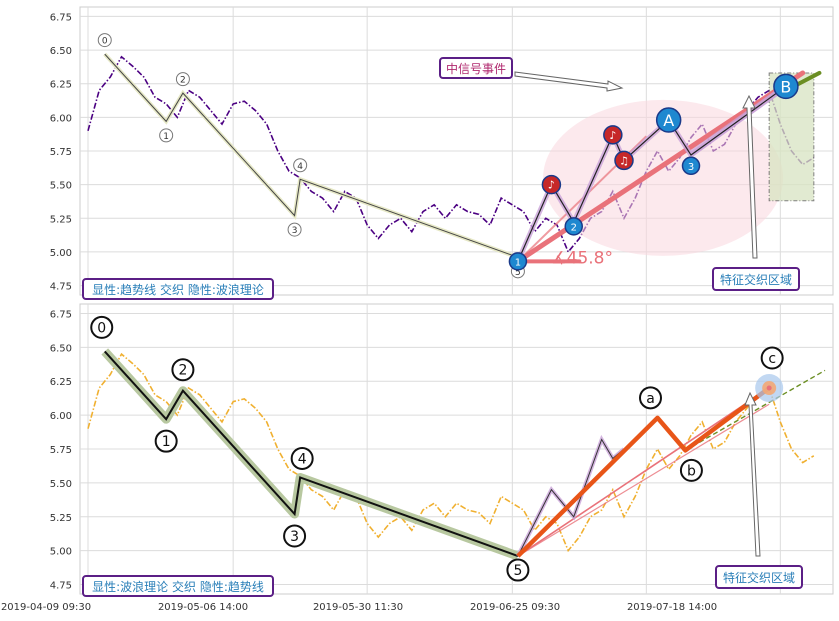 The height and width of the screenshot is (621, 839). What do you see at coordinates (571, 497) in the screenshot?
I see `zigzag-line` at bounding box center [571, 497].